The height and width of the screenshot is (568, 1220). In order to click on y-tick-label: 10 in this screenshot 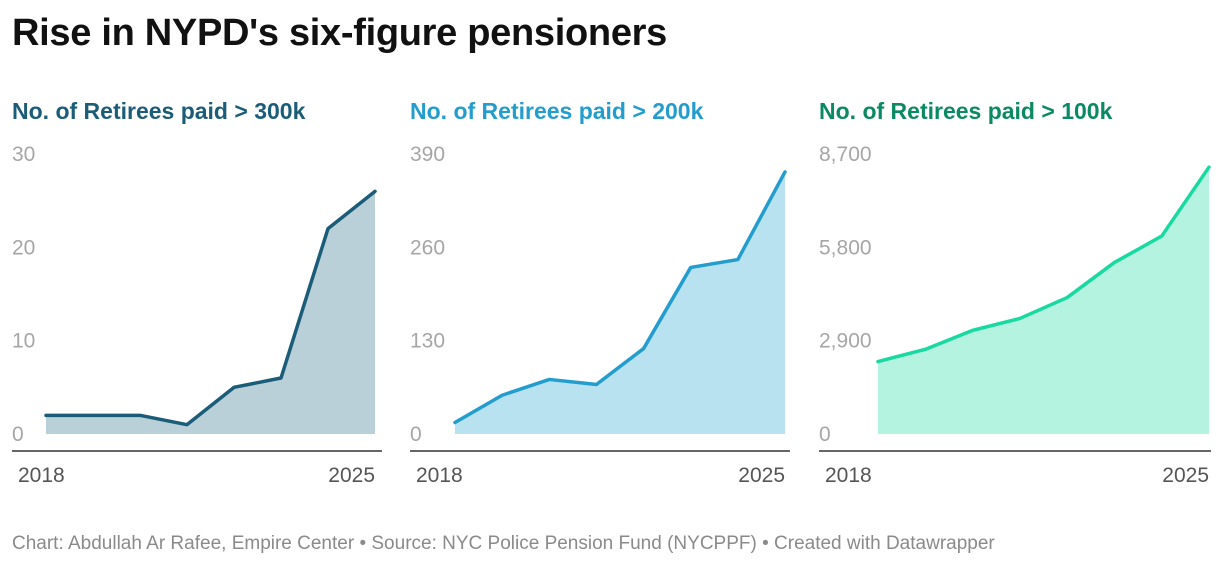, I will do `click(23, 341)`.